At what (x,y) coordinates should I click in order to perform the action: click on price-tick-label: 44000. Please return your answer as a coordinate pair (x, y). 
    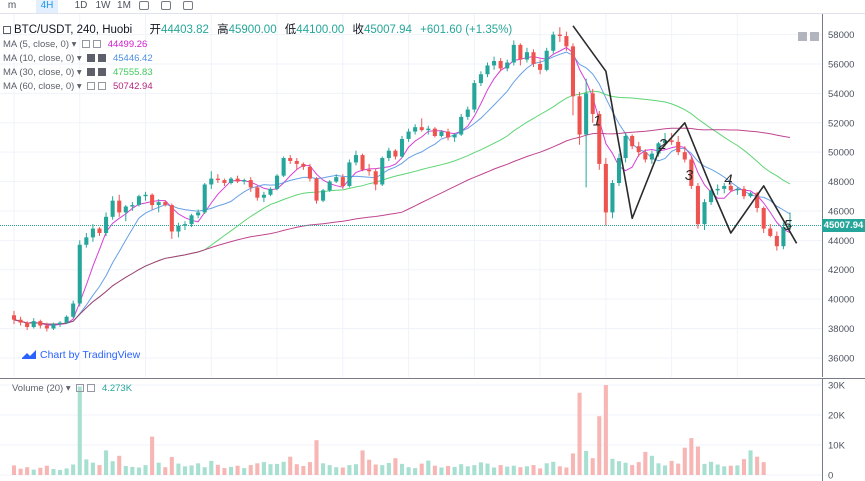
    Looking at the image, I should click on (841, 241).